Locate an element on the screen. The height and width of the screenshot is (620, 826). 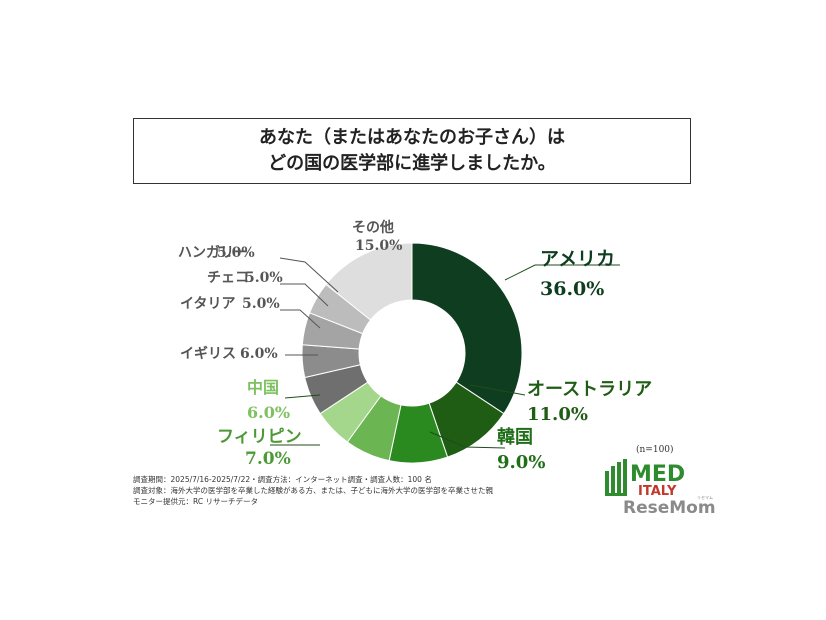
building-logo-icon is located at coordinates (616, 477).